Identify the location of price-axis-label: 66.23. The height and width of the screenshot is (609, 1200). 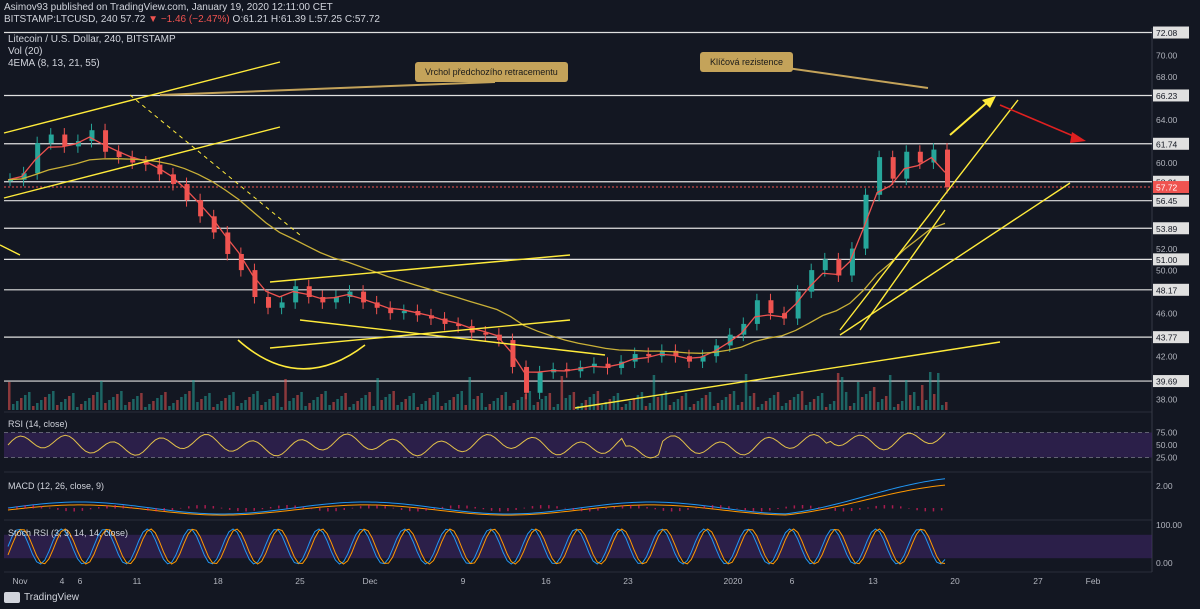
(1167, 96).